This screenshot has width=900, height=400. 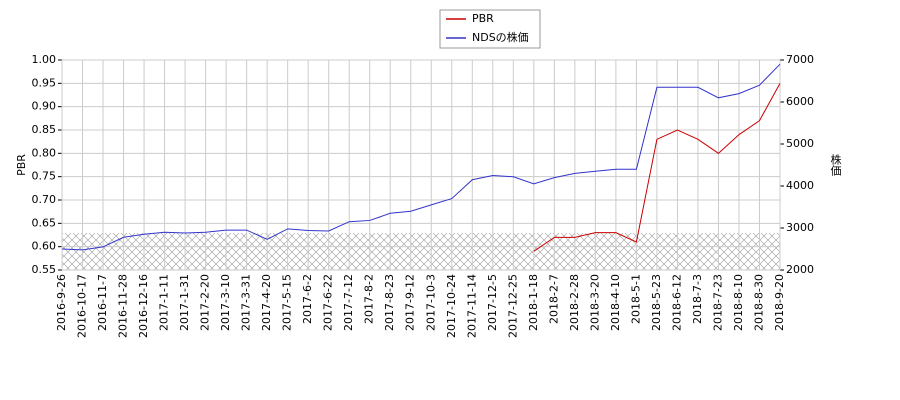 I want to click on y-tick-label: 0.65, so click(x=44, y=222).